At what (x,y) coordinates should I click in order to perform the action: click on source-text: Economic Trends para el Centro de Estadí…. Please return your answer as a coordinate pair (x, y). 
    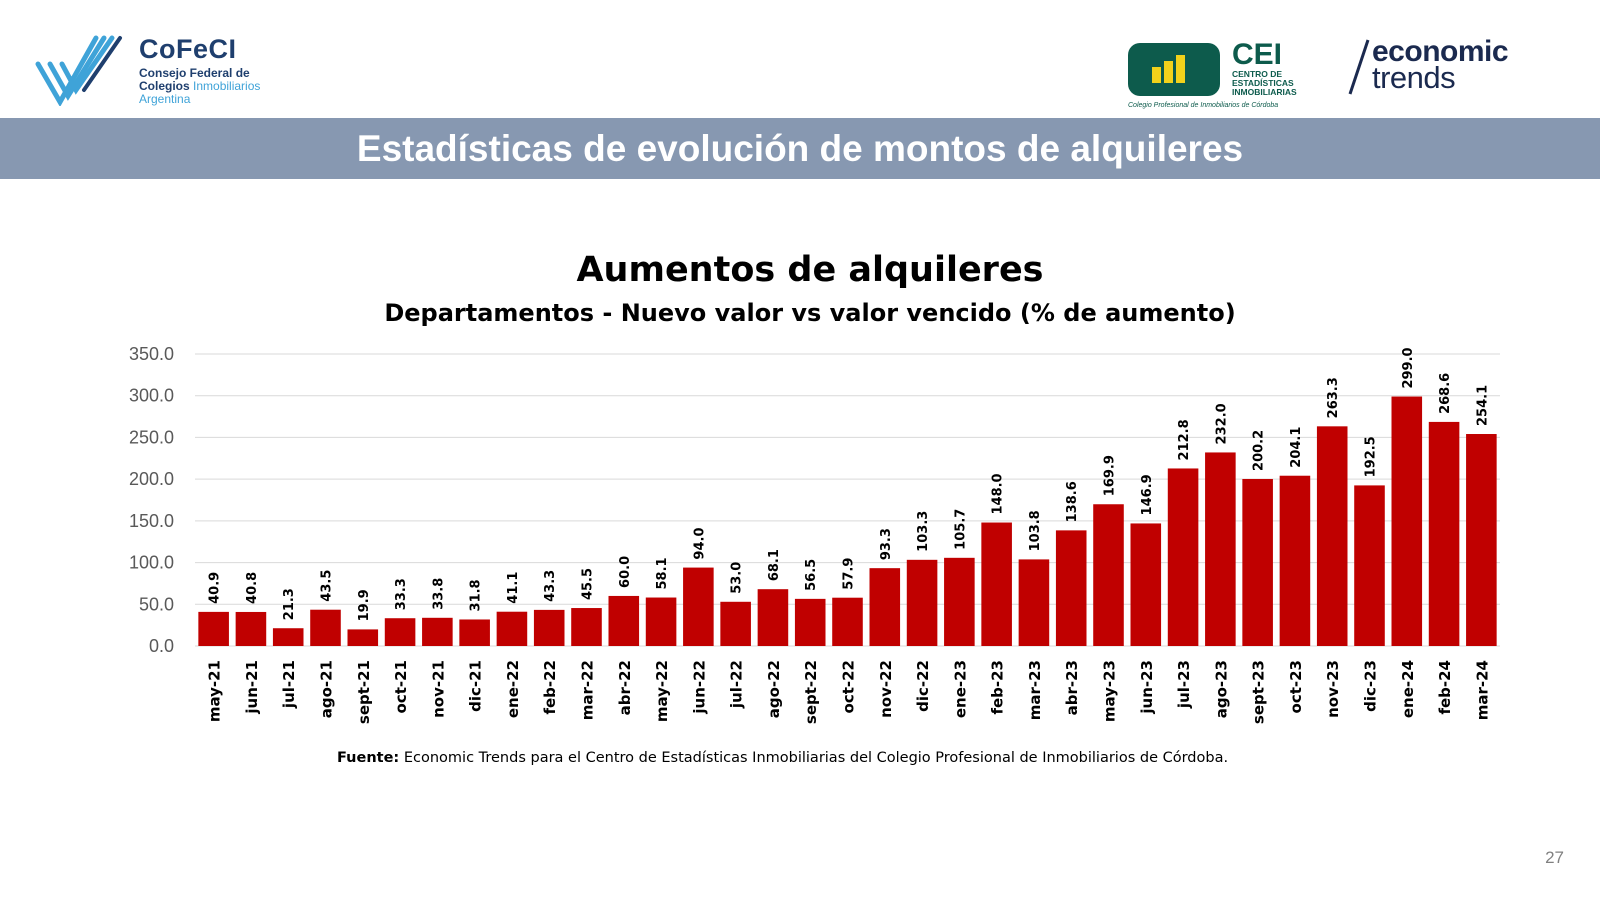
    Looking at the image, I should click on (814, 758).